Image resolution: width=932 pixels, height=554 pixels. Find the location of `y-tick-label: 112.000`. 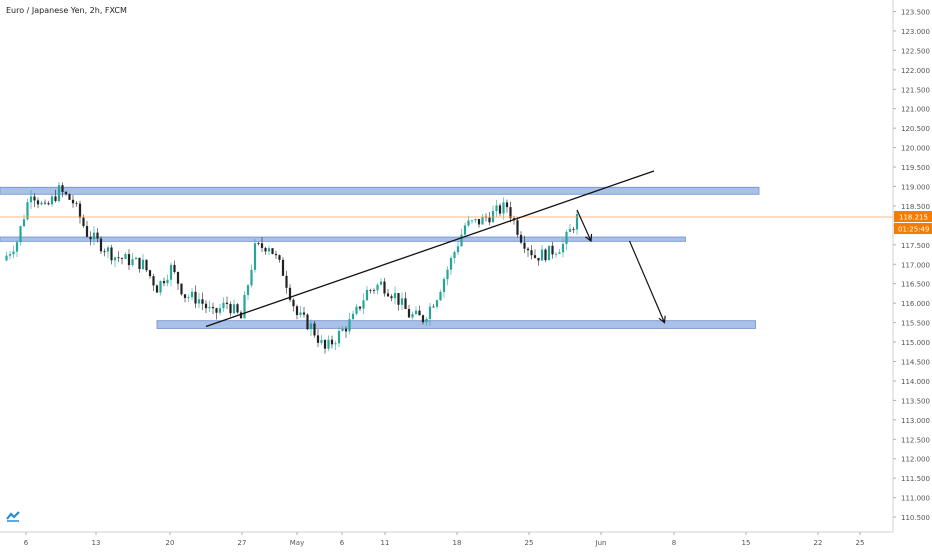

y-tick-label: 112.000 is located at coordinates (915, 460).